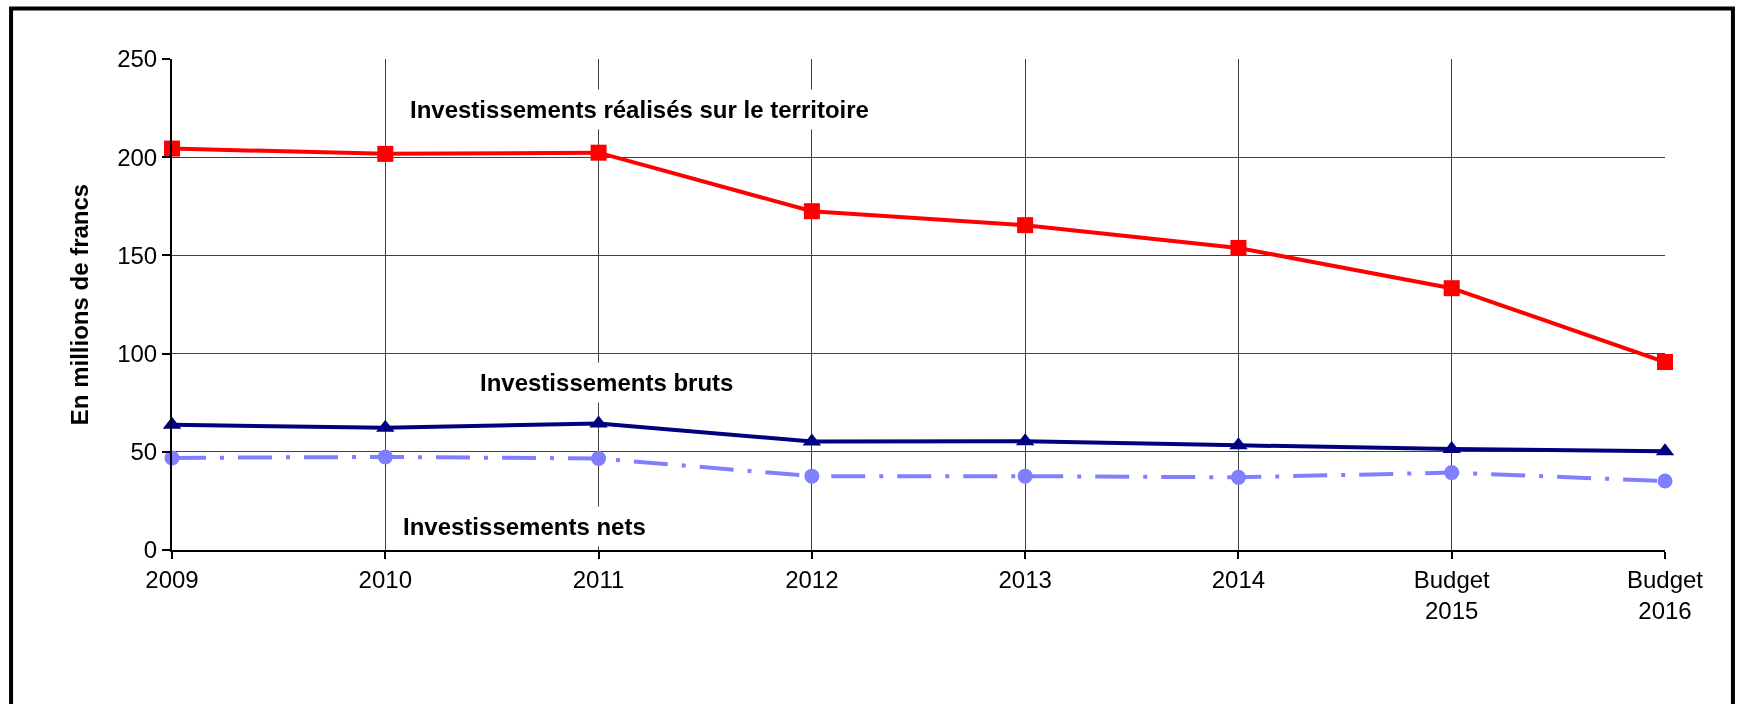  Describe the element at coordinates (1452, 594) in the screenshot. I see `x-tick-label: Budget 2015` at that location.